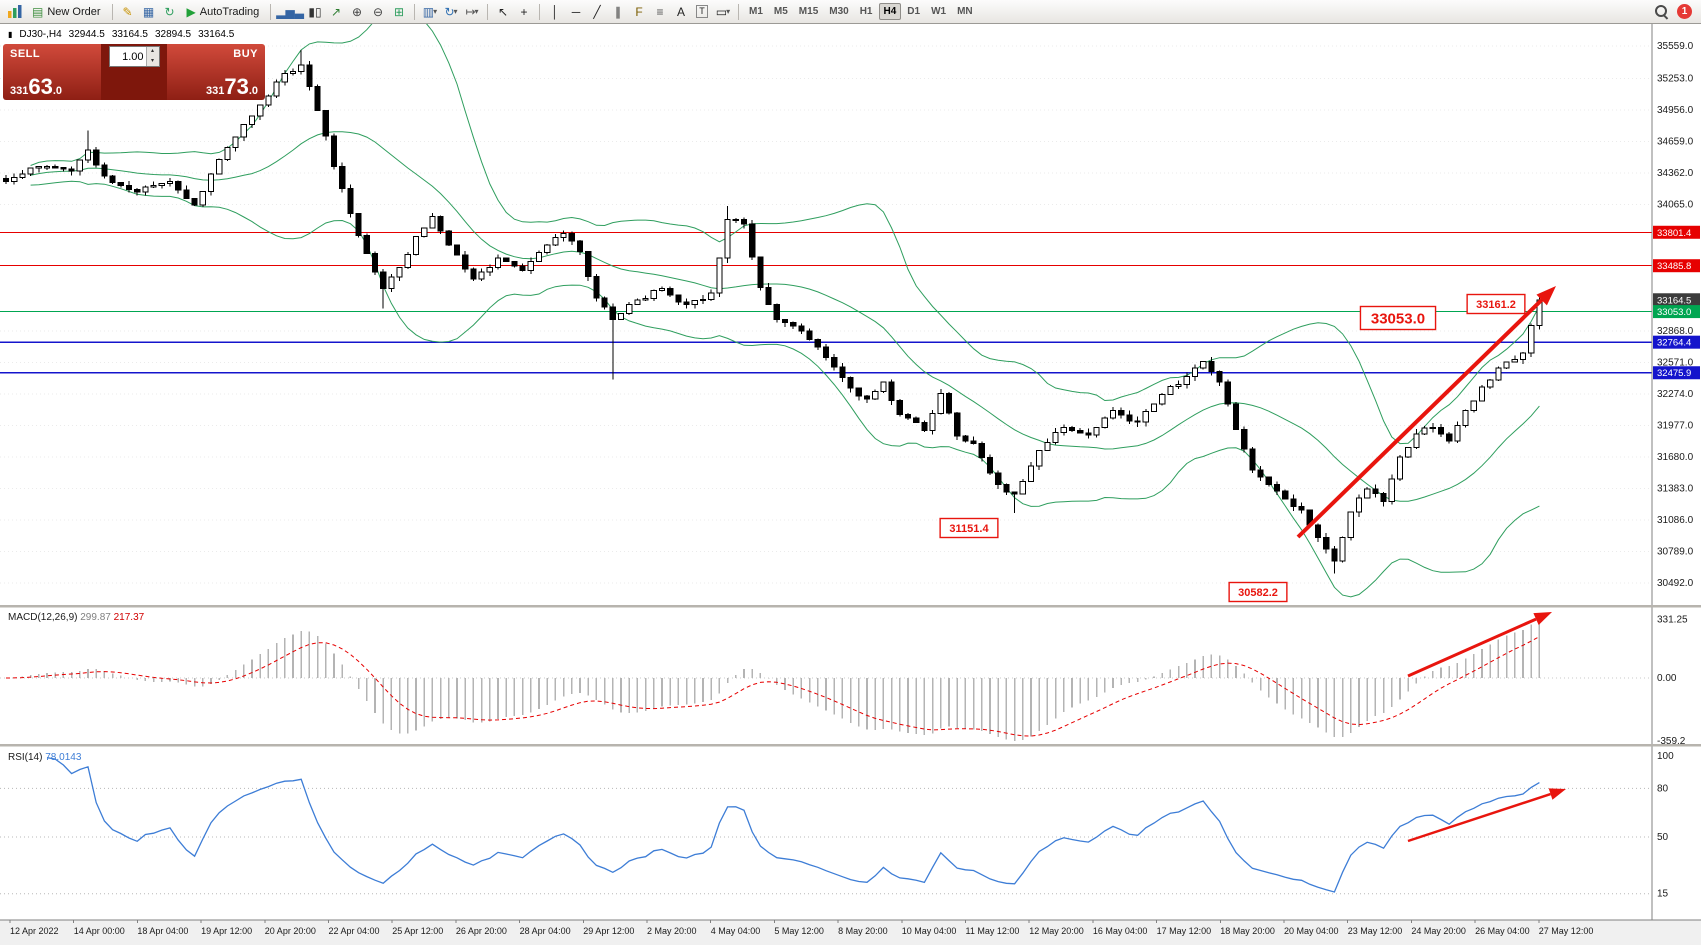  What do you see at coordinates (524, 11) in the screenshot?
I see `crosshair-icon: +` at bounding box center [524, 11].